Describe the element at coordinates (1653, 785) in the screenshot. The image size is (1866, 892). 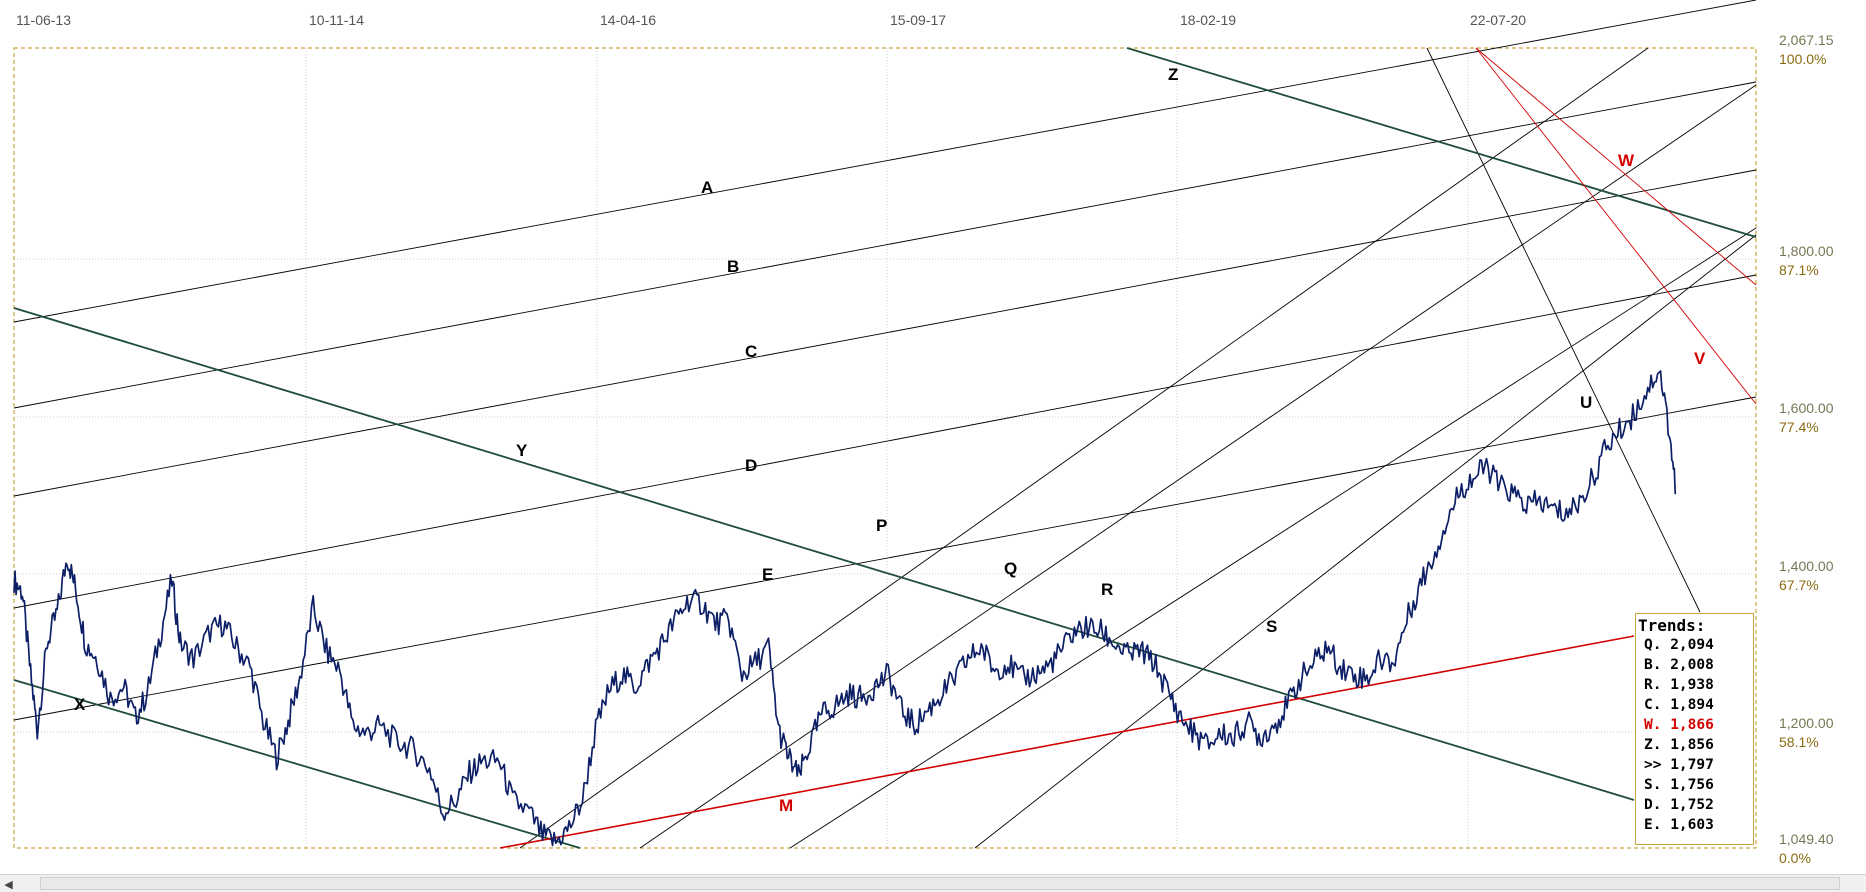
I see `trend-name: S.` at that location.